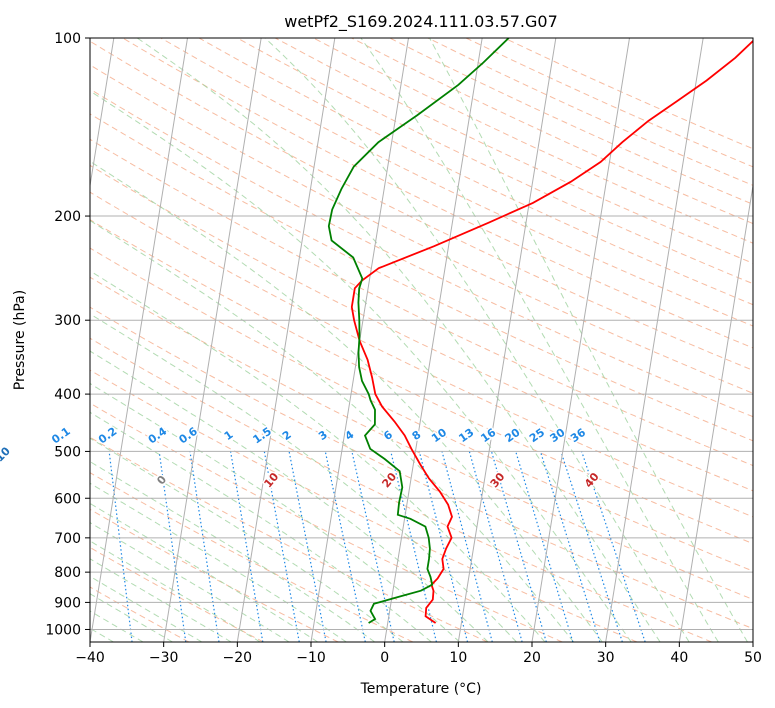  I want to click on mixing-ratio-label: 10, so click(439, 436).